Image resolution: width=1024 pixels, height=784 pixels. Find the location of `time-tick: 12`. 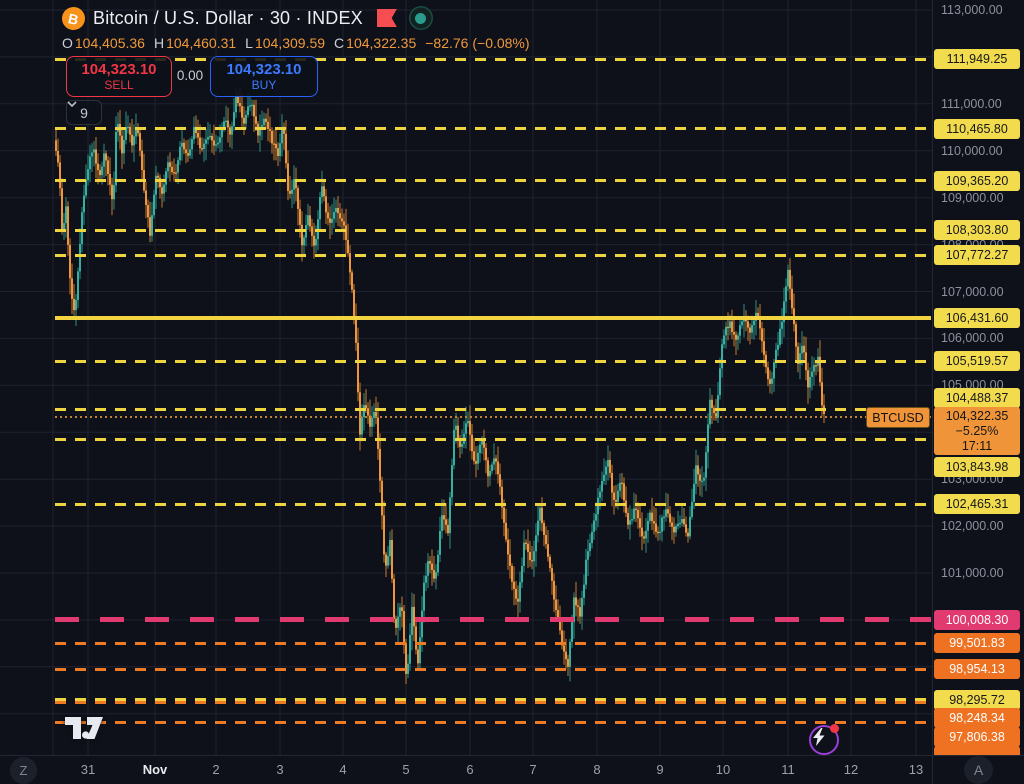

time-tick: 12 is located at coordinates (851, 769).